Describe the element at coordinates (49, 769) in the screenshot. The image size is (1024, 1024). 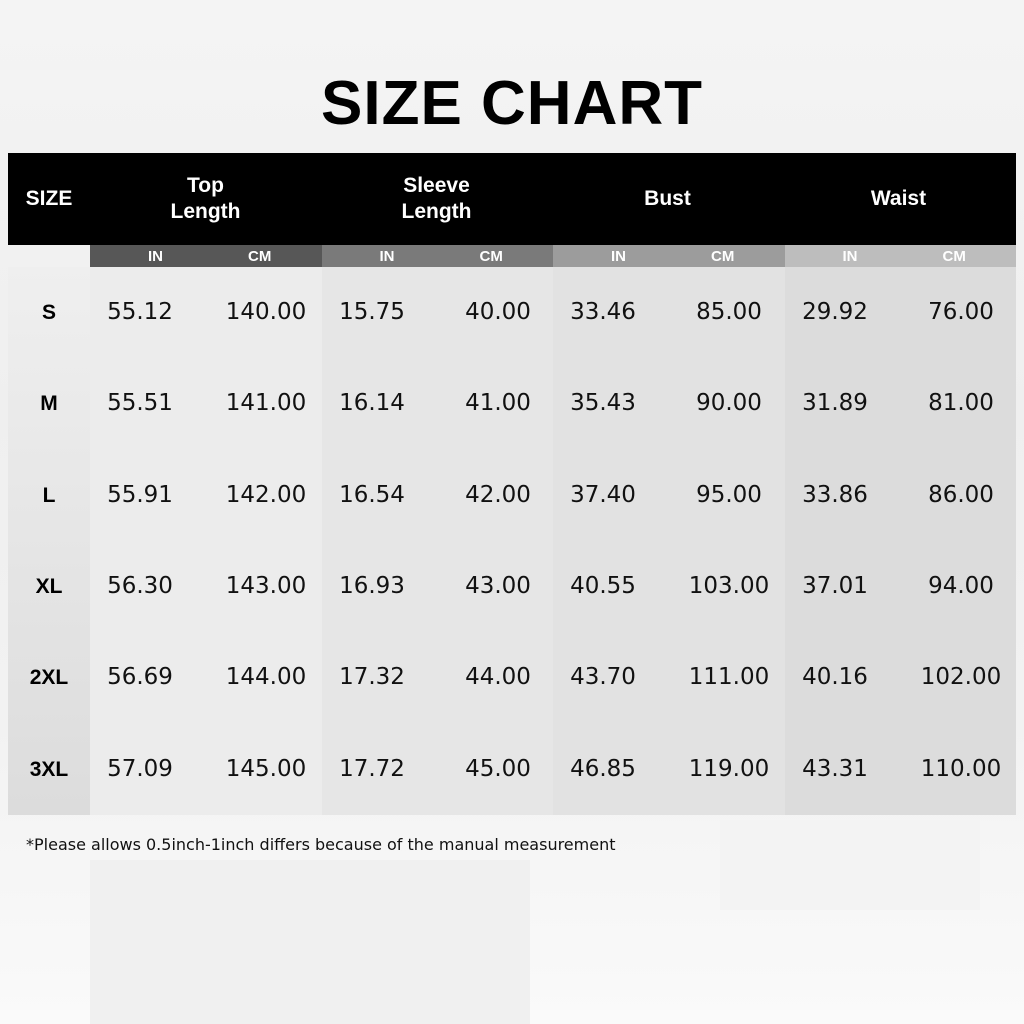
I see `size-label: 3XL` at that location.